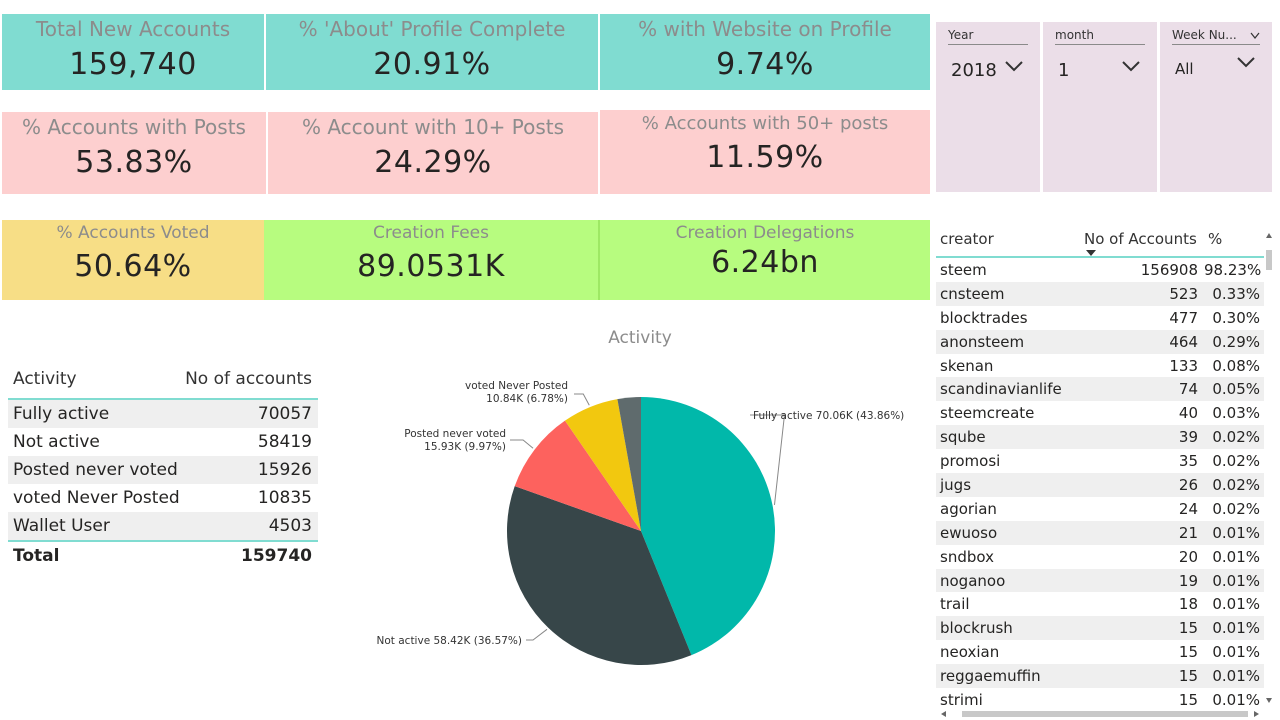  What do you see at coordinates (45, 379) in the screenshot?
I see `col-activity: Activity` at bounding box center [45, 379].